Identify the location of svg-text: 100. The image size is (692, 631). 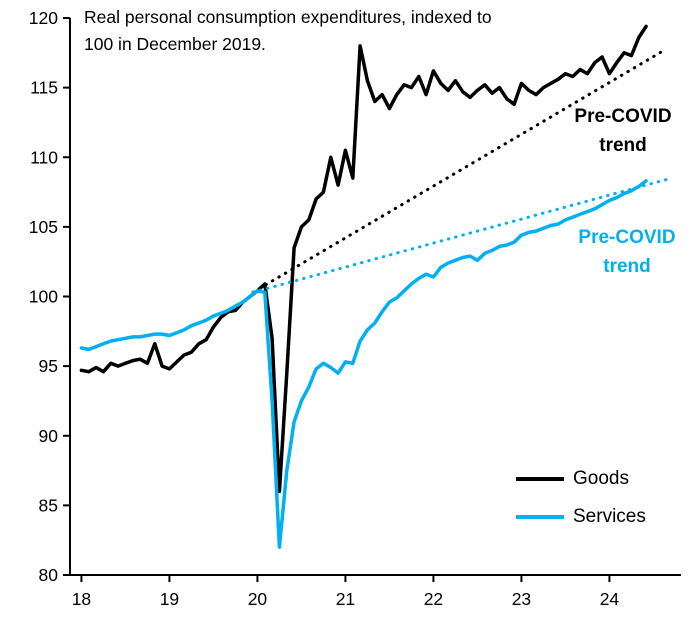
(43, 297).